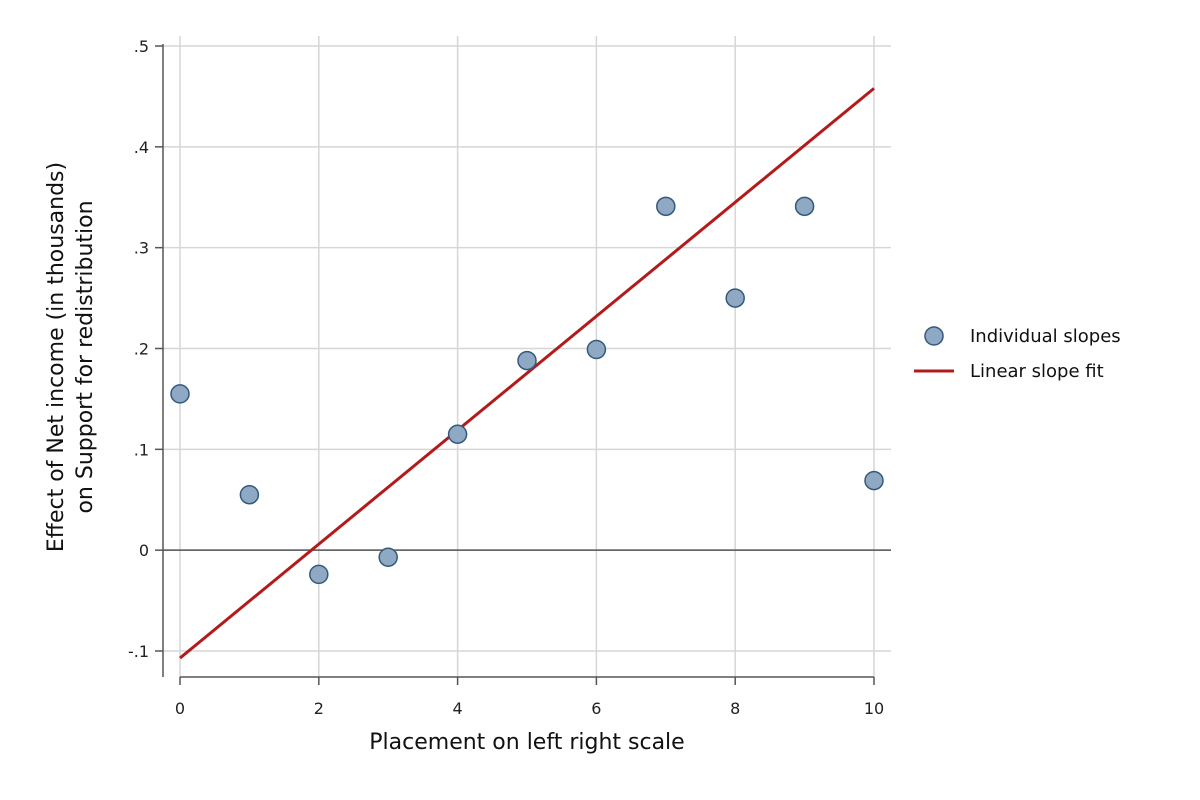 The width and height of the screenshot is (1200, 800). Describe the element at coordinates (141, 147) in the screenshot. I see `y-tick-label-5: .4` at that location.